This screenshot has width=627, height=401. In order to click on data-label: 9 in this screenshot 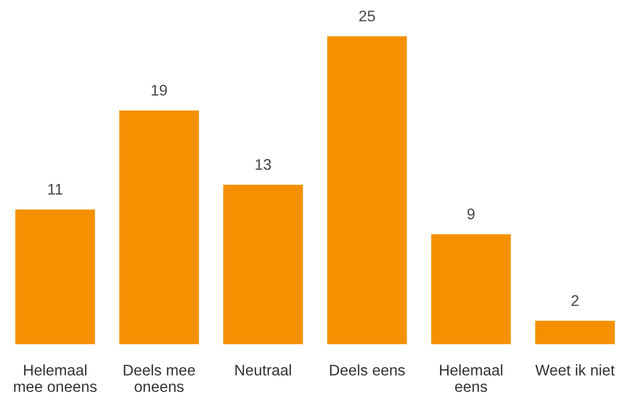, I will do `click(471, 214)`.